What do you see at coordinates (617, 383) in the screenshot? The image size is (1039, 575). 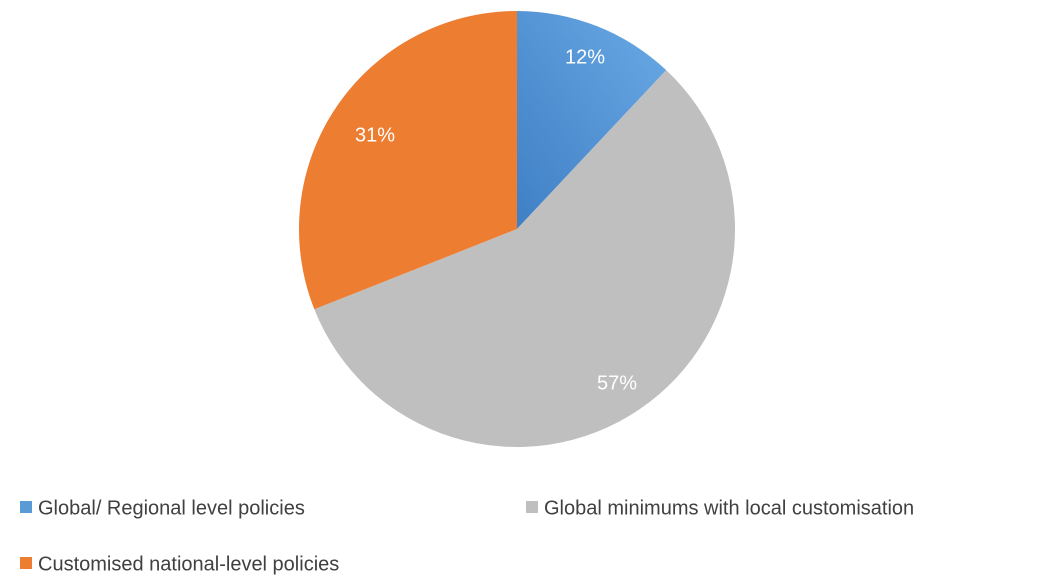 I see `data-label-global-minimums-with-local-customisation: 57%` at bounding box center [617, 383].